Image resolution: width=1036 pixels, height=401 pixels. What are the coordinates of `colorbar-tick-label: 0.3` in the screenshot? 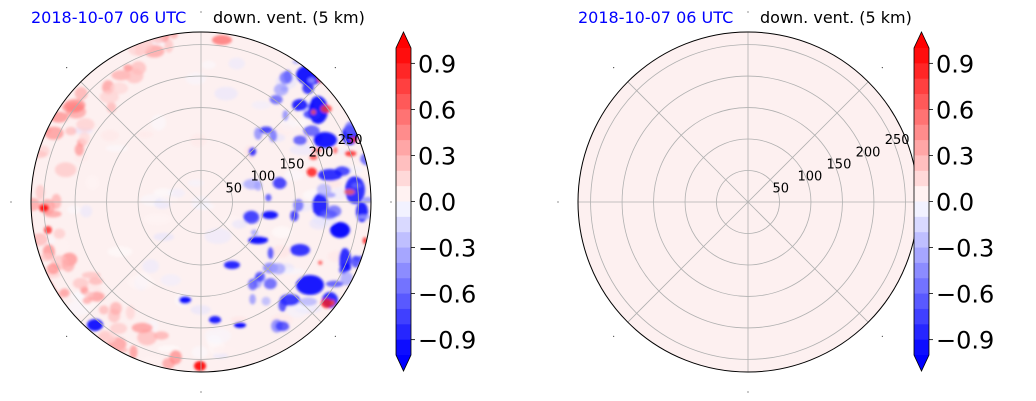 It's located at (955, 156).